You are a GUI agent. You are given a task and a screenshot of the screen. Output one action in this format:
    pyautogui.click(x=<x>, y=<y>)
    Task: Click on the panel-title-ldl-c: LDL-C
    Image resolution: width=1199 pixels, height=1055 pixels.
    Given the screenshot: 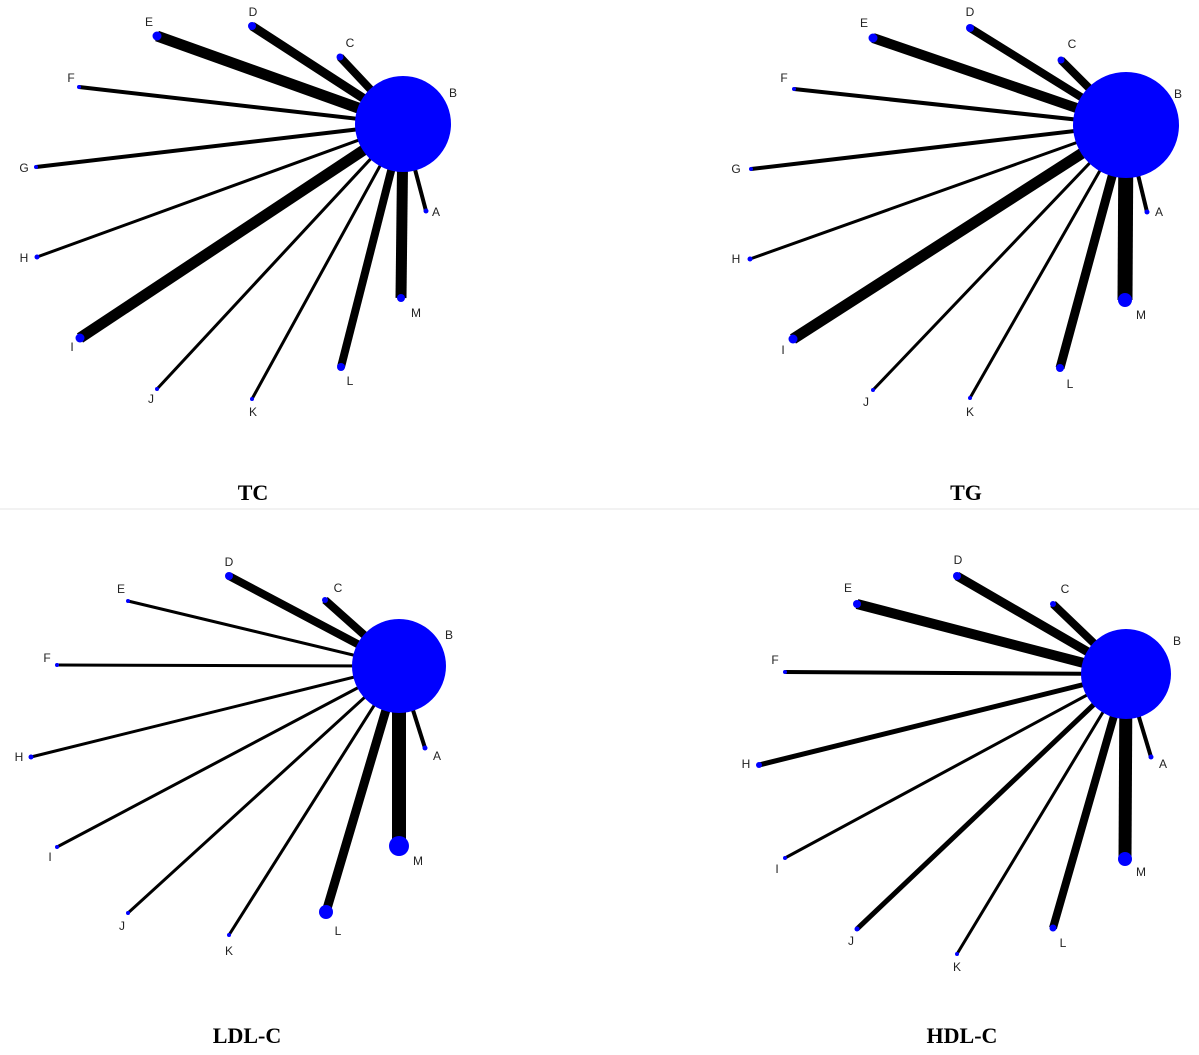 What is the action you would take?
    pyautogui.click(x=247, y=1035)
    